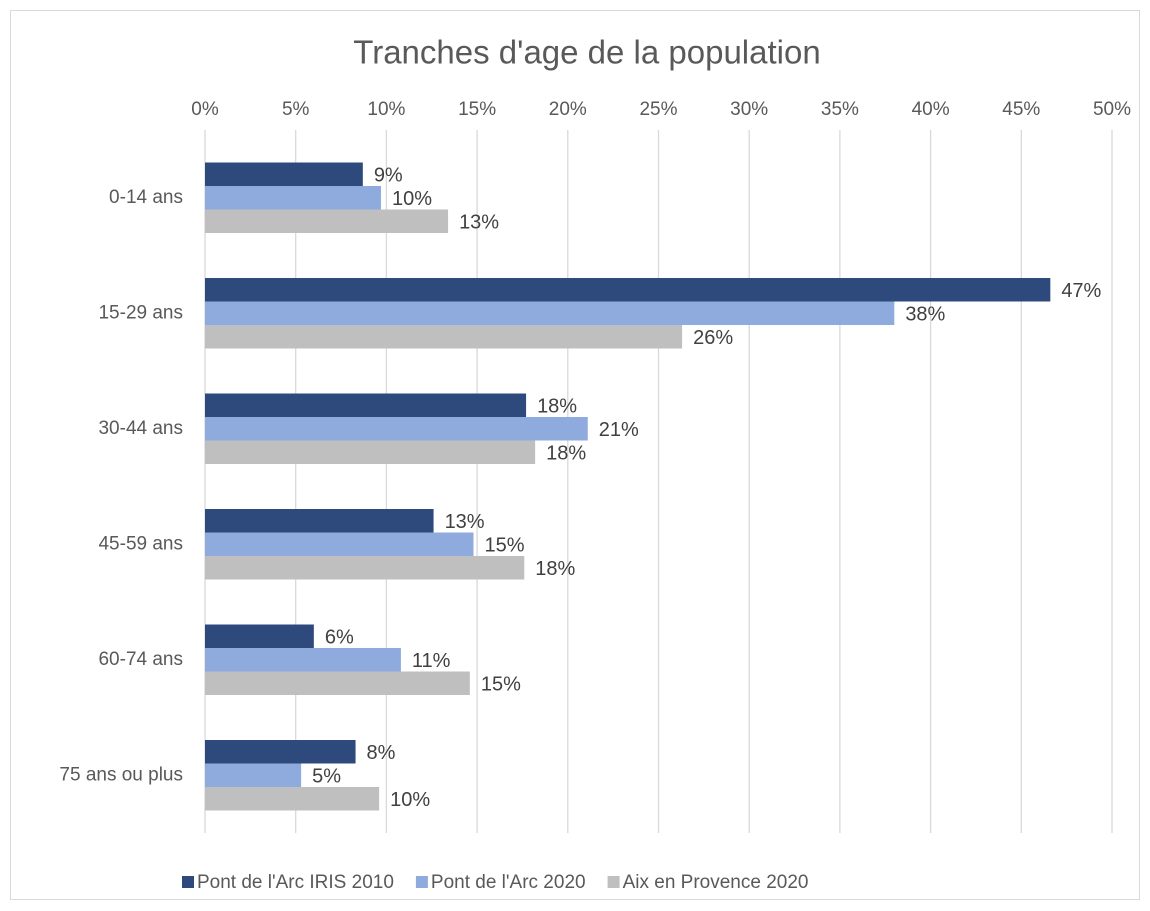 This screenshot has width=1150, height=911. What do you see at coordinates (326, 777) in the screenshot?
I see `data-label: 5%` at bounding box center [326, 777].